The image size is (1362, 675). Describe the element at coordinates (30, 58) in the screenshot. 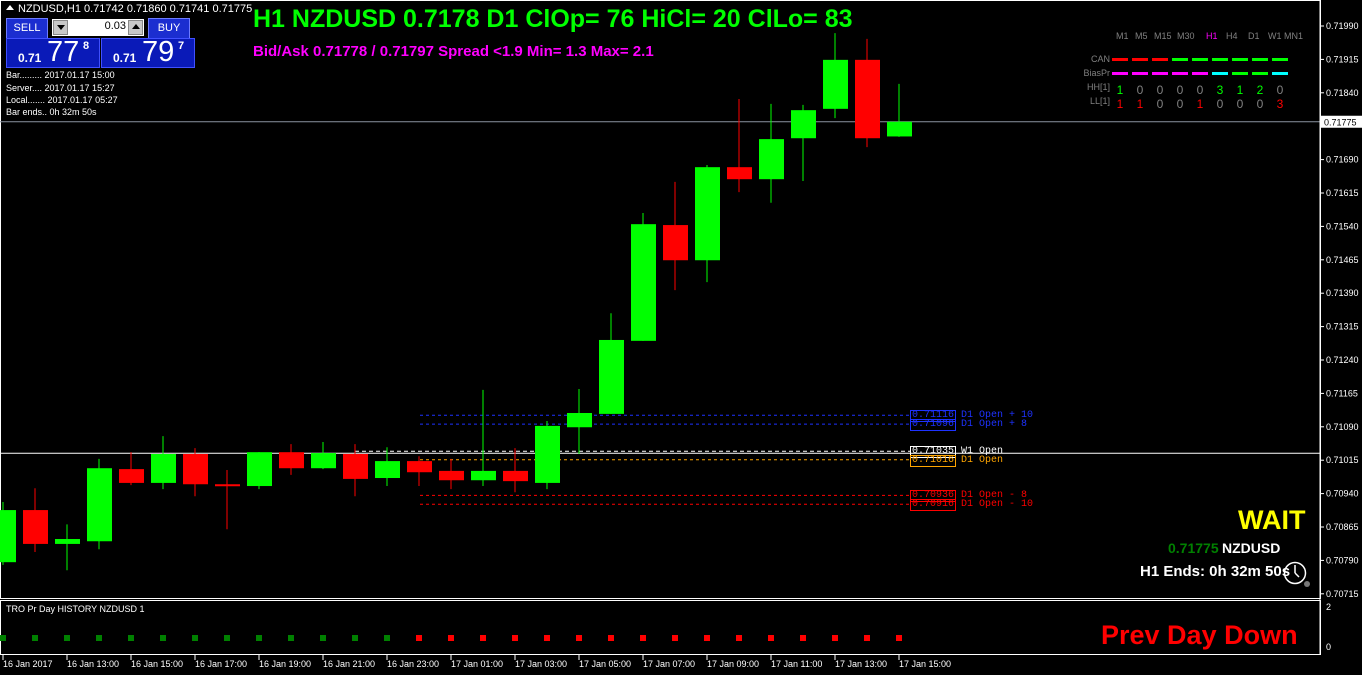

I see `sell-price-prefix: 0.71` at that location.